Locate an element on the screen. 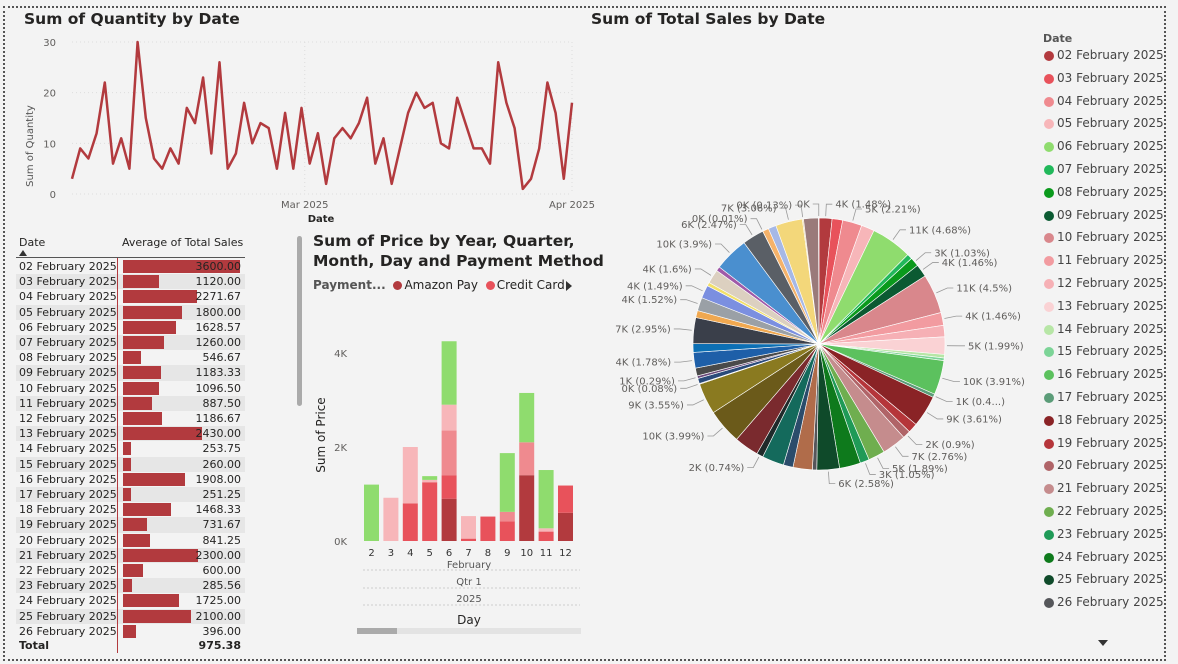  table-row: 15 February 2025 260.00 is located at coordinates (130, 464).